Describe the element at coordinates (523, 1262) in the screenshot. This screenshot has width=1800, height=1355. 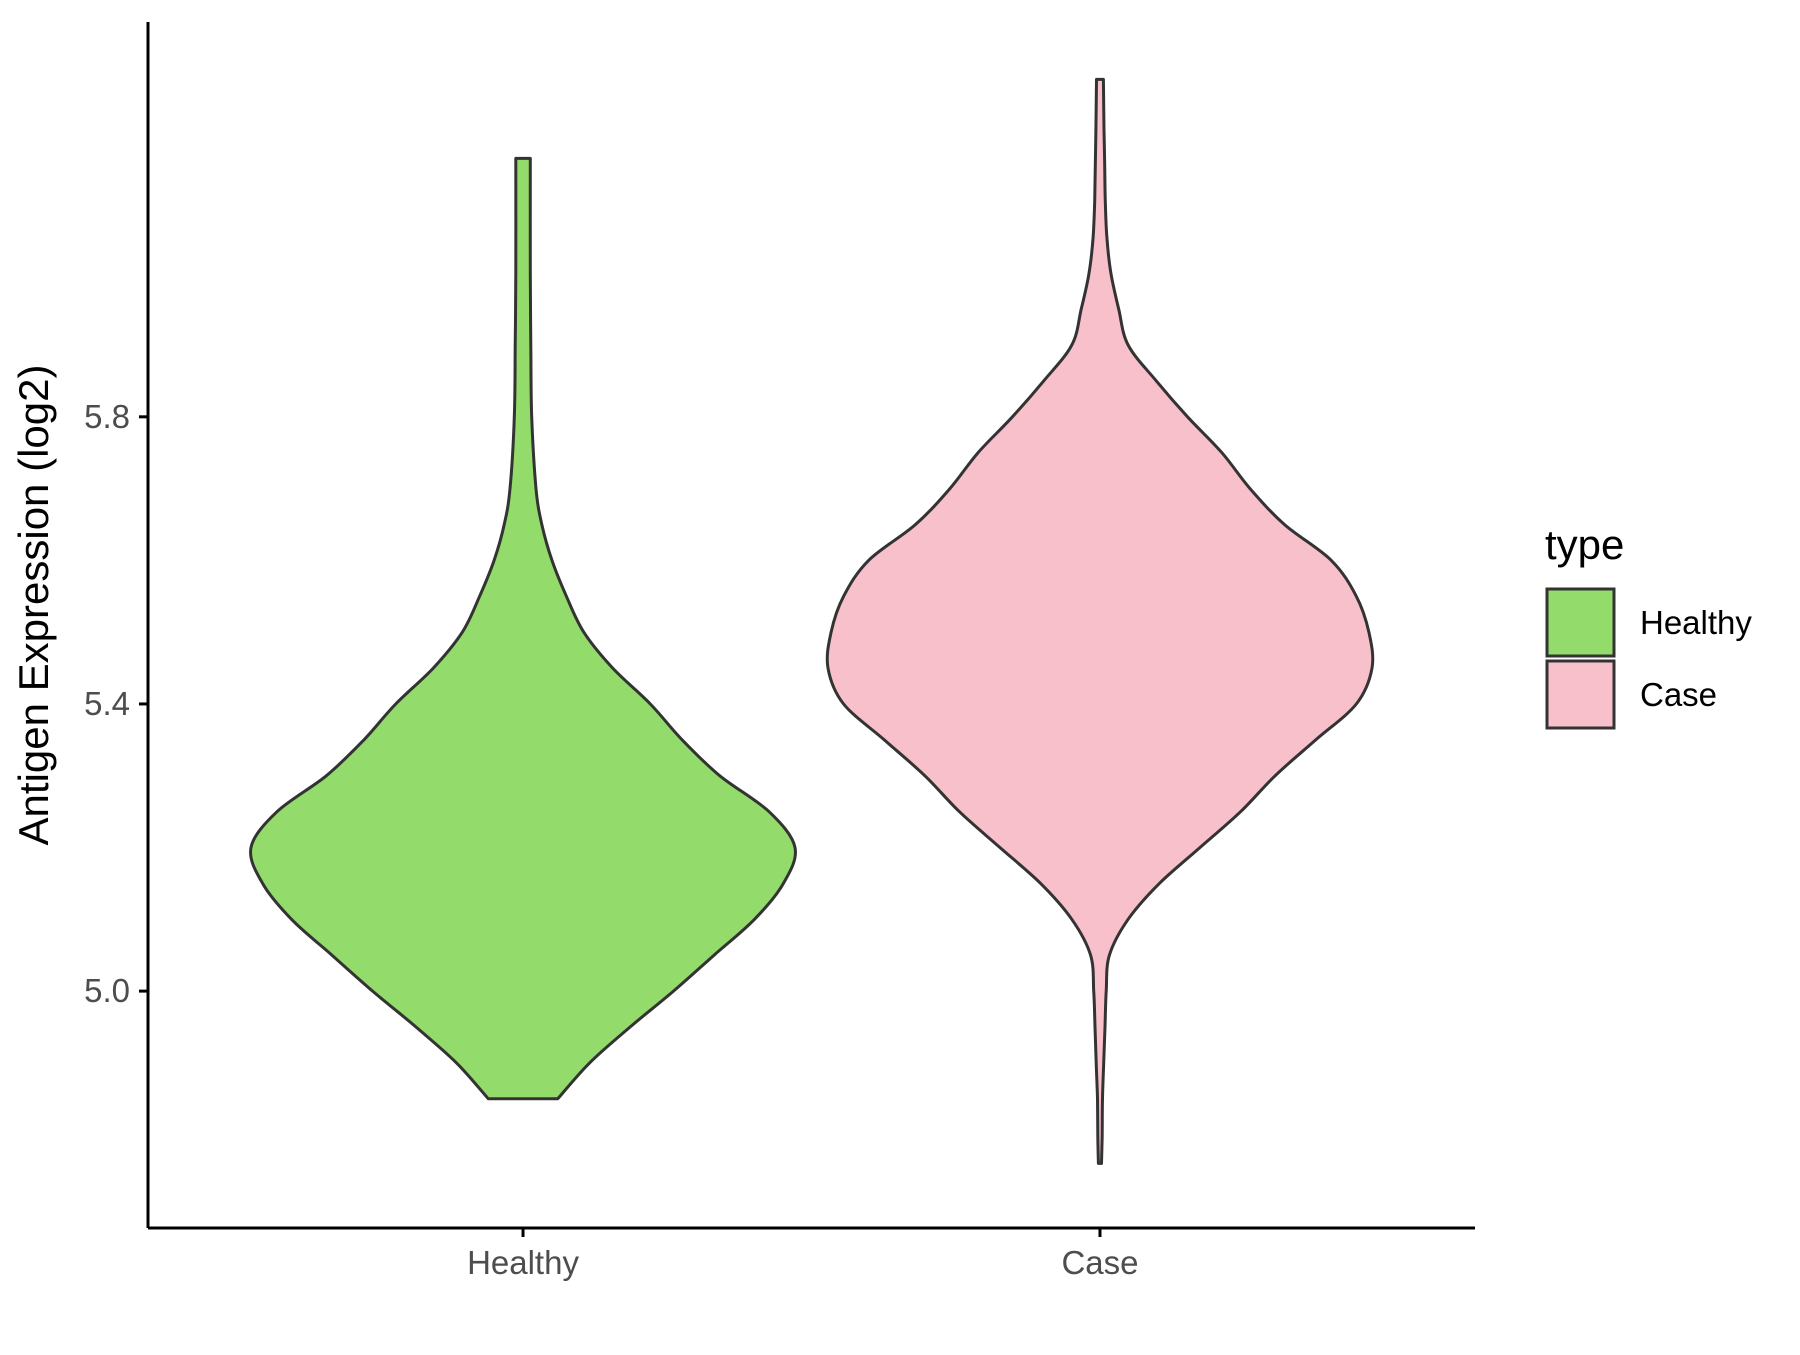
I see `x-tick-label: Healthy` at that location.